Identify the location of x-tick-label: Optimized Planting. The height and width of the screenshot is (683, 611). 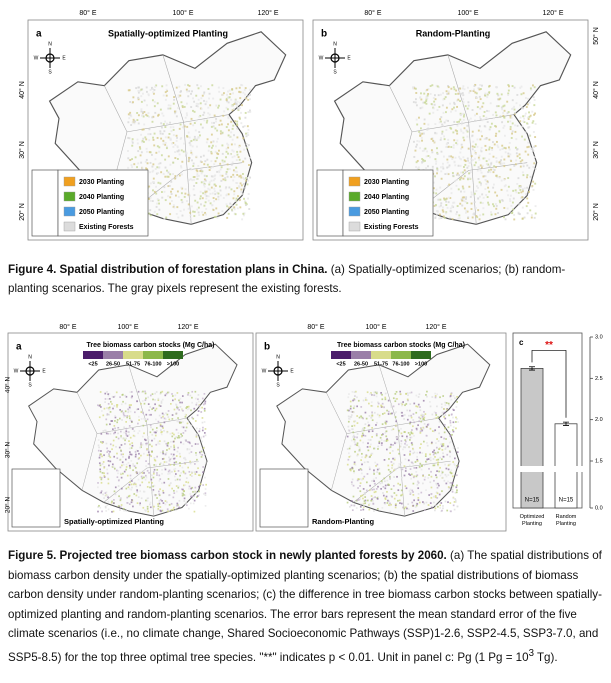
(532, 520).